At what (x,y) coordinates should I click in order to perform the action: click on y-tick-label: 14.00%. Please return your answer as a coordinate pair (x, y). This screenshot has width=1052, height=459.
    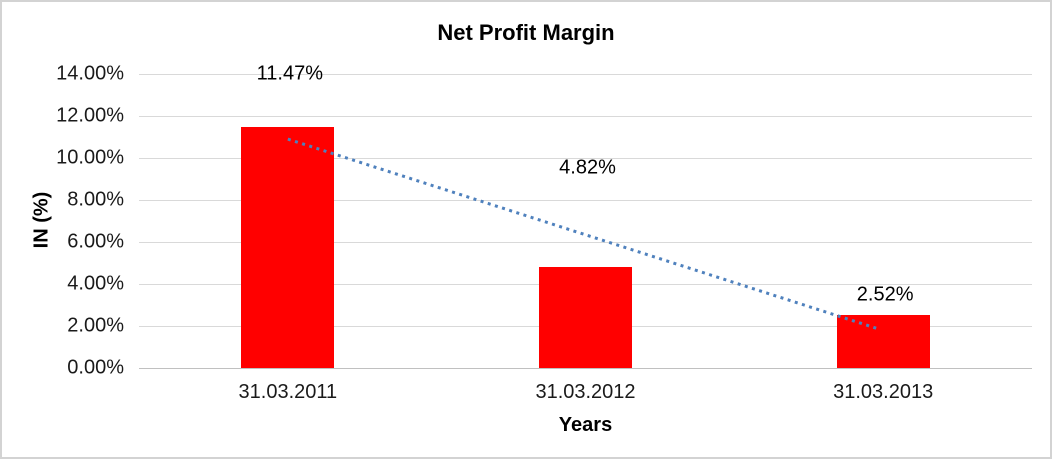
    Looking at the image, I should click on (90, 73).